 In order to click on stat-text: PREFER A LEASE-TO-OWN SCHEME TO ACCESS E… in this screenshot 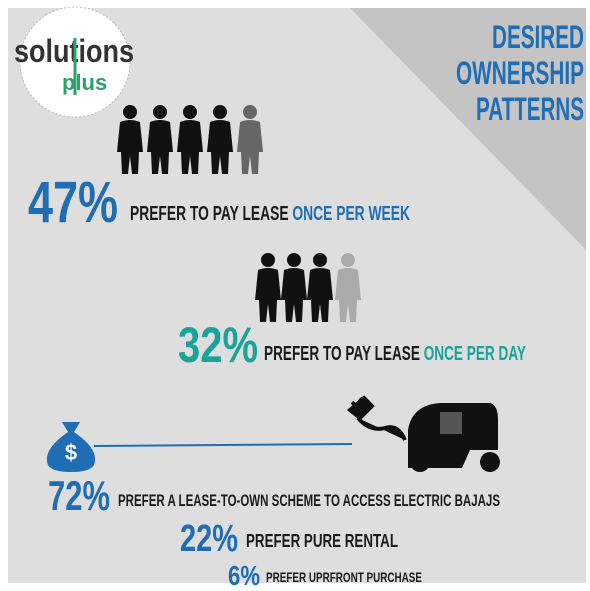, I will do `click(309, 500)`.